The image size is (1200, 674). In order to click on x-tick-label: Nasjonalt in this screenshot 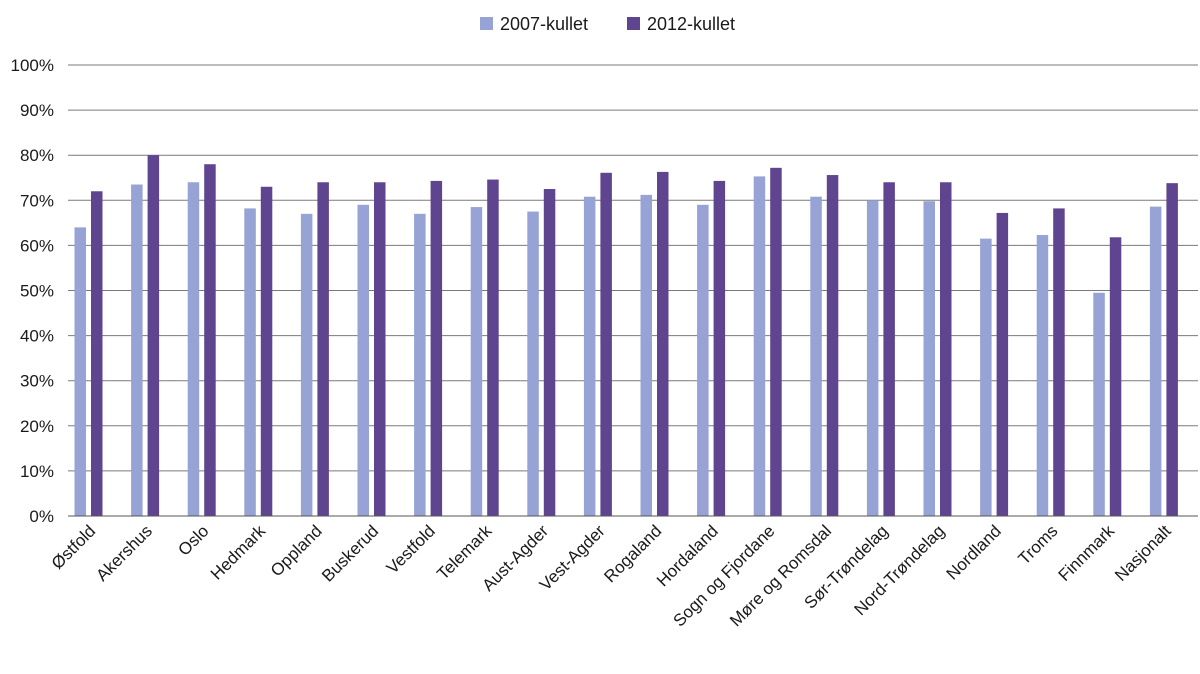, I will do `click(1143, 553)`.